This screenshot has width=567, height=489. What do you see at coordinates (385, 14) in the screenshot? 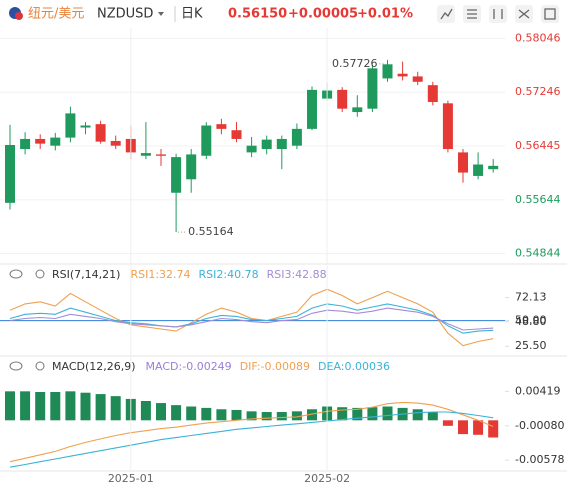
I see `price-change-pct: +0.01%` at bounding box center [385, 14].